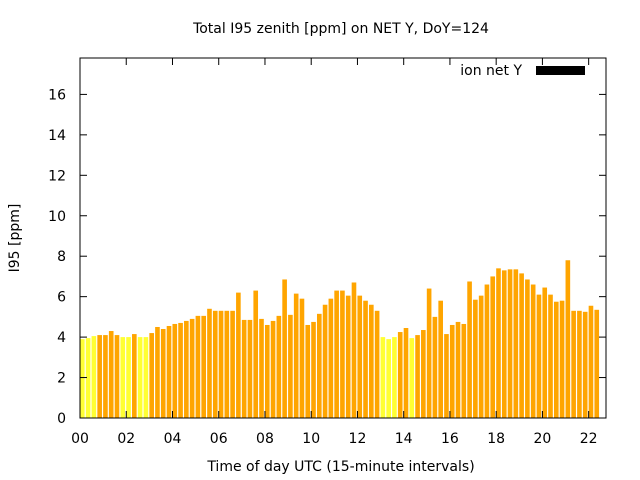  What do you see at coordinates (57, 95) in the screenshot?
I see `y-tick-label: 16` at bounding box center [57, 95].